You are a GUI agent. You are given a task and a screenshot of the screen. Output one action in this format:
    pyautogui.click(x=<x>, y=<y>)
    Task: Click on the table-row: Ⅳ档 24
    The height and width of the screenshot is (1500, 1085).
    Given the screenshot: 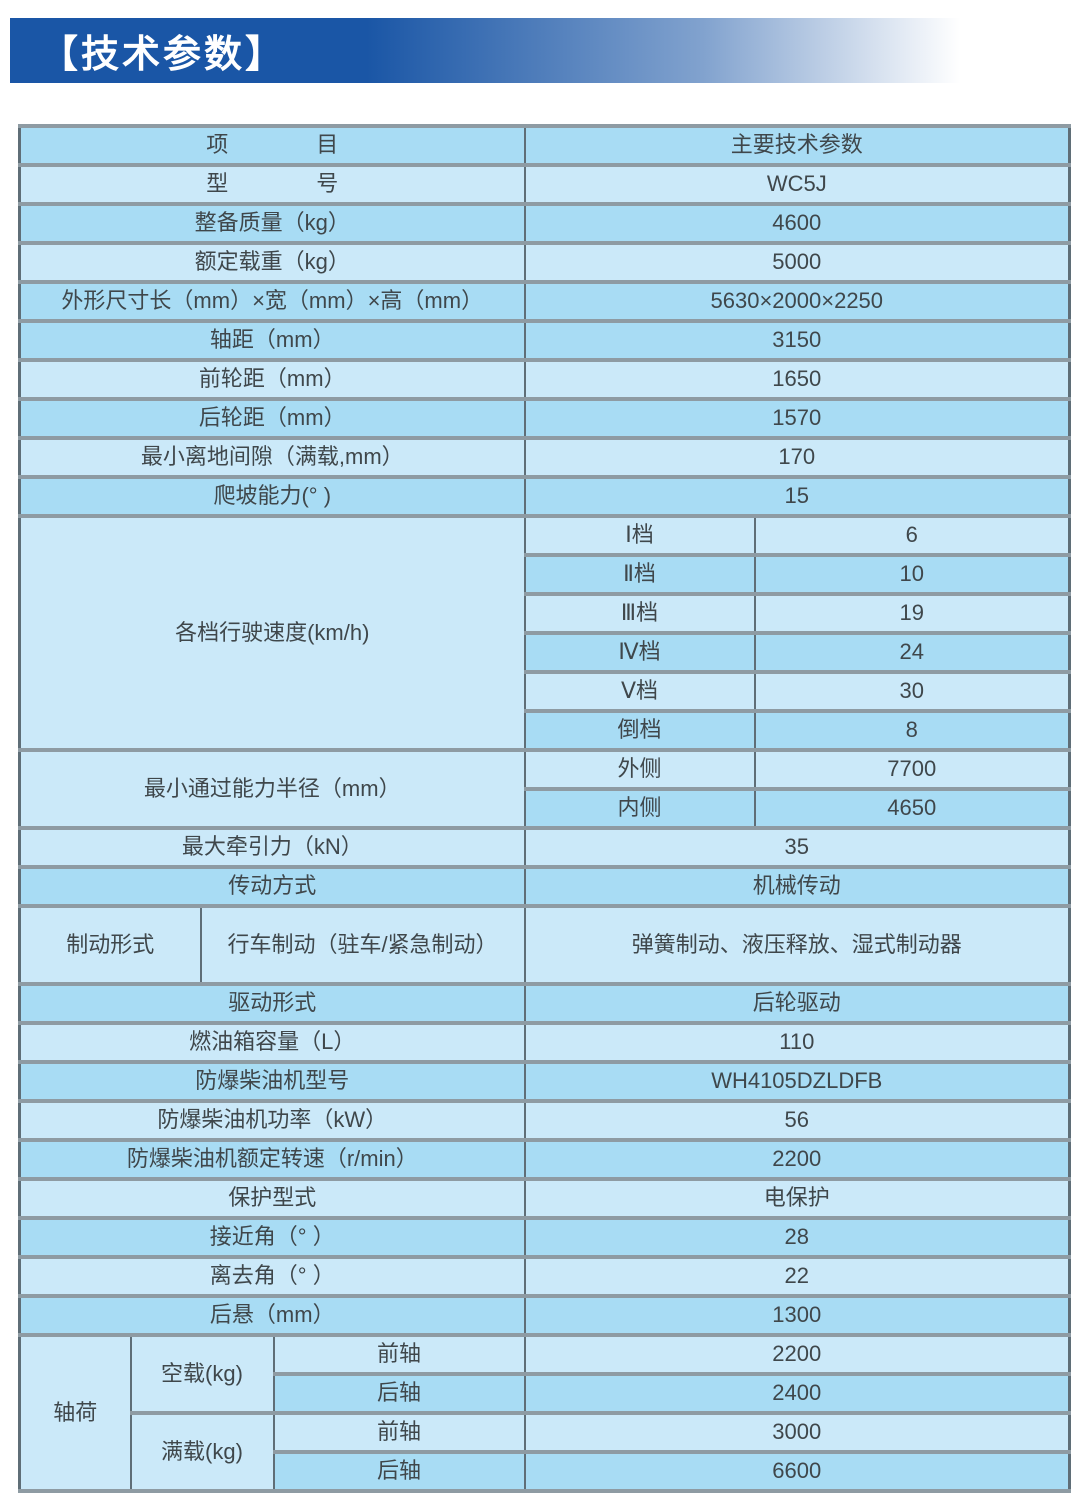 What is the action you would take?
    pyautogui.click(x=545, y=652)
    